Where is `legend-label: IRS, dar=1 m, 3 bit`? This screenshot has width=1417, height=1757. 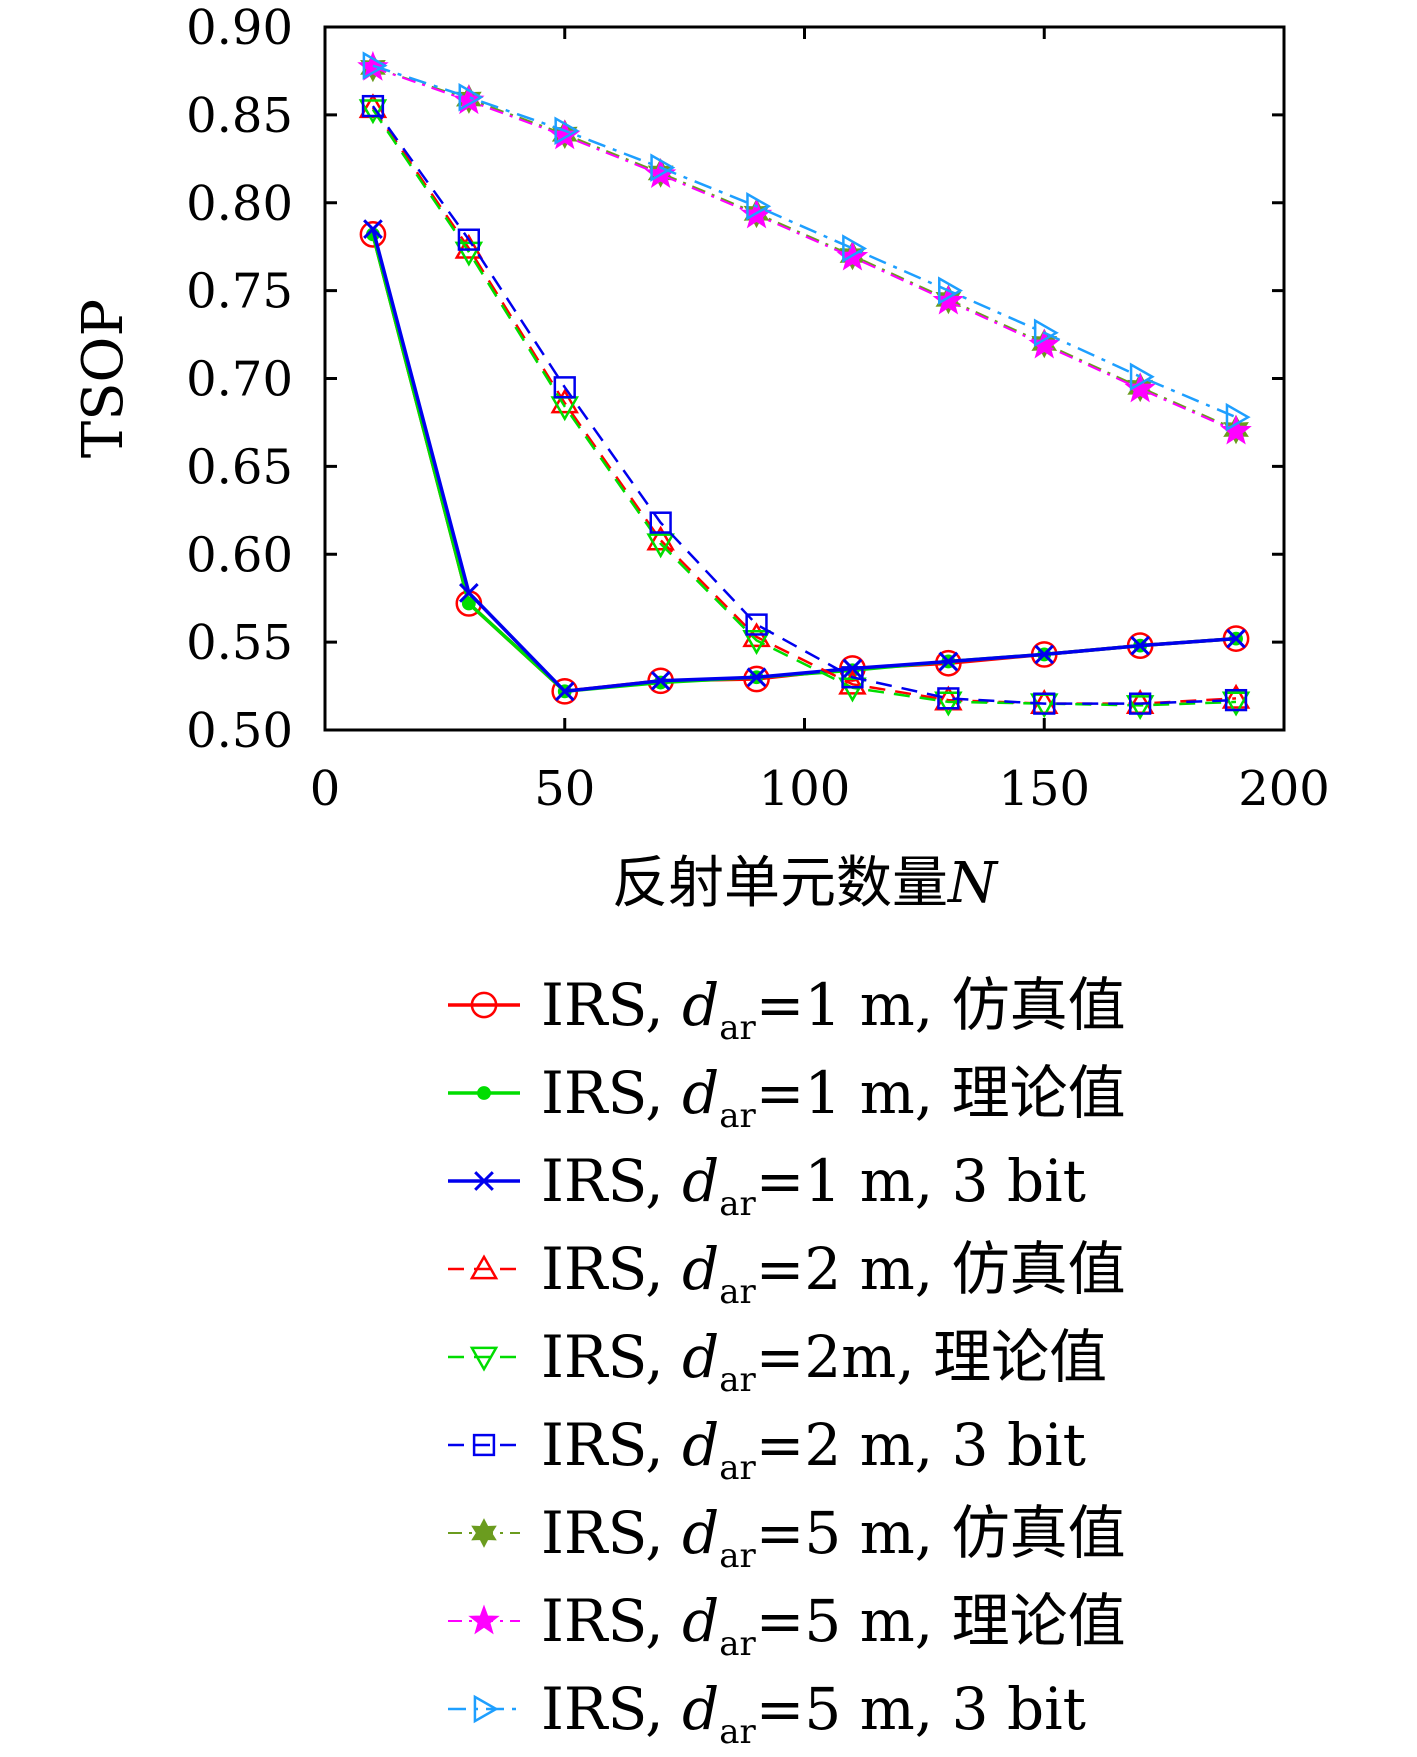
legend-label: IRS, dar=1 m, 3 bit is located at coordinates (813, 1185).